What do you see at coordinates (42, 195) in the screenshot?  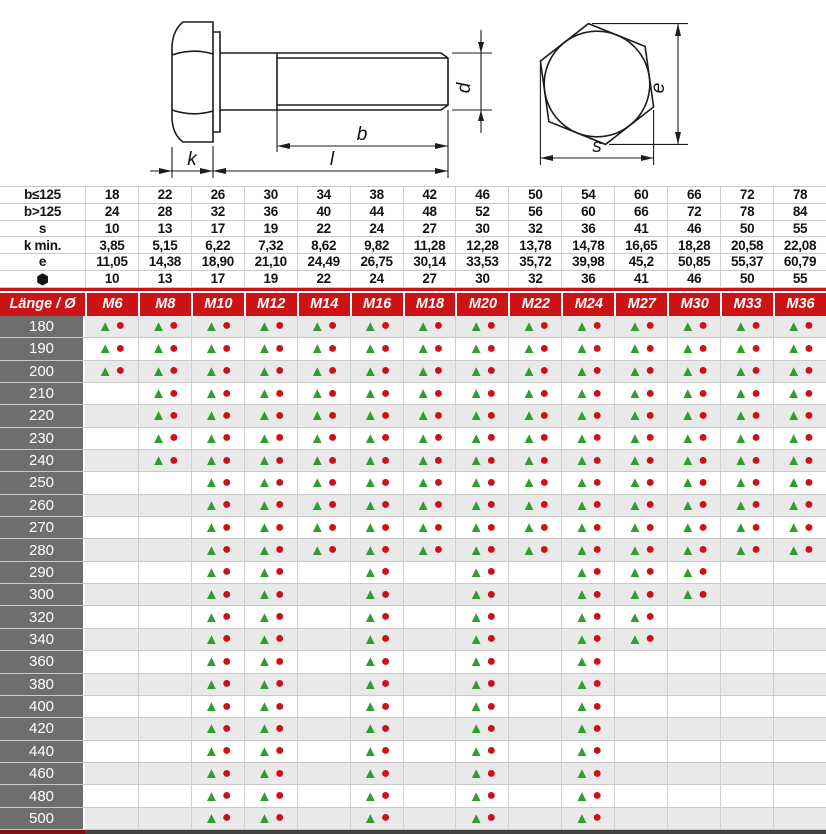 I see `dimension-row-label: b≤125` at bounding box center [42, 195].